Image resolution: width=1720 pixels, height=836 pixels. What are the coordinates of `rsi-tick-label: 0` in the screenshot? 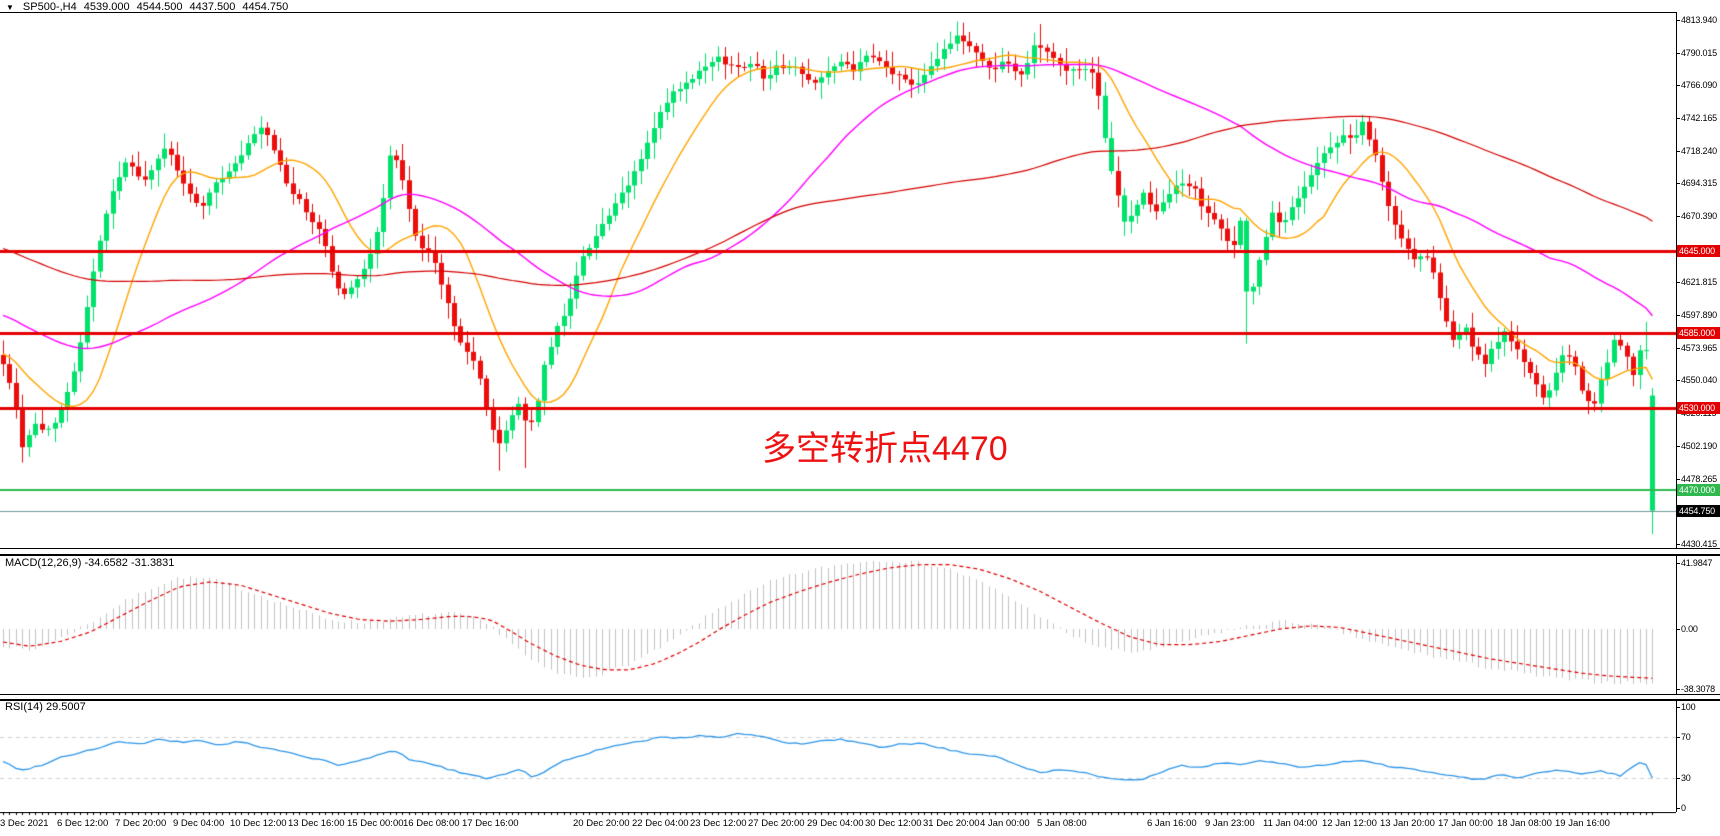 It's located at (1683, 808).